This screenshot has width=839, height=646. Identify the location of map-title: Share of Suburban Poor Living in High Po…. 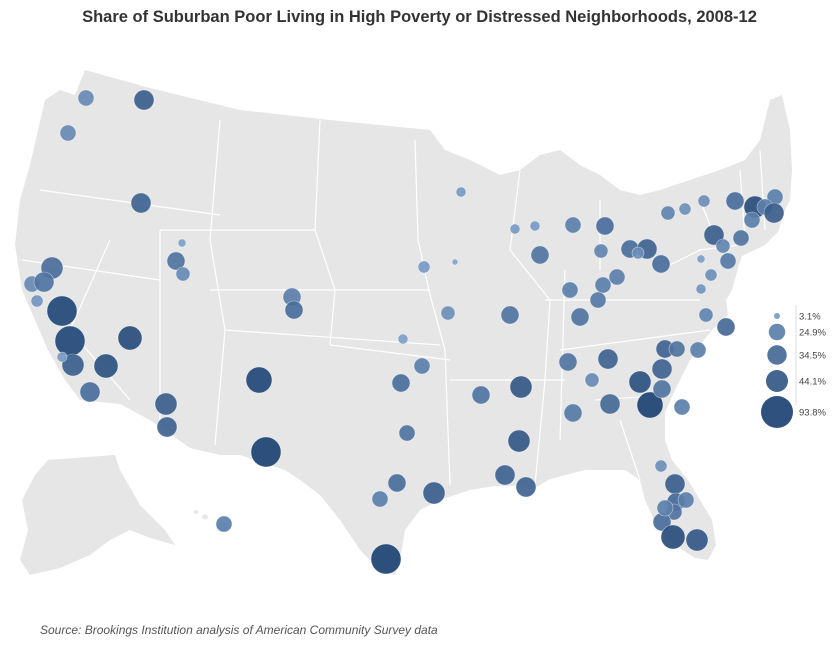
(419, 17).